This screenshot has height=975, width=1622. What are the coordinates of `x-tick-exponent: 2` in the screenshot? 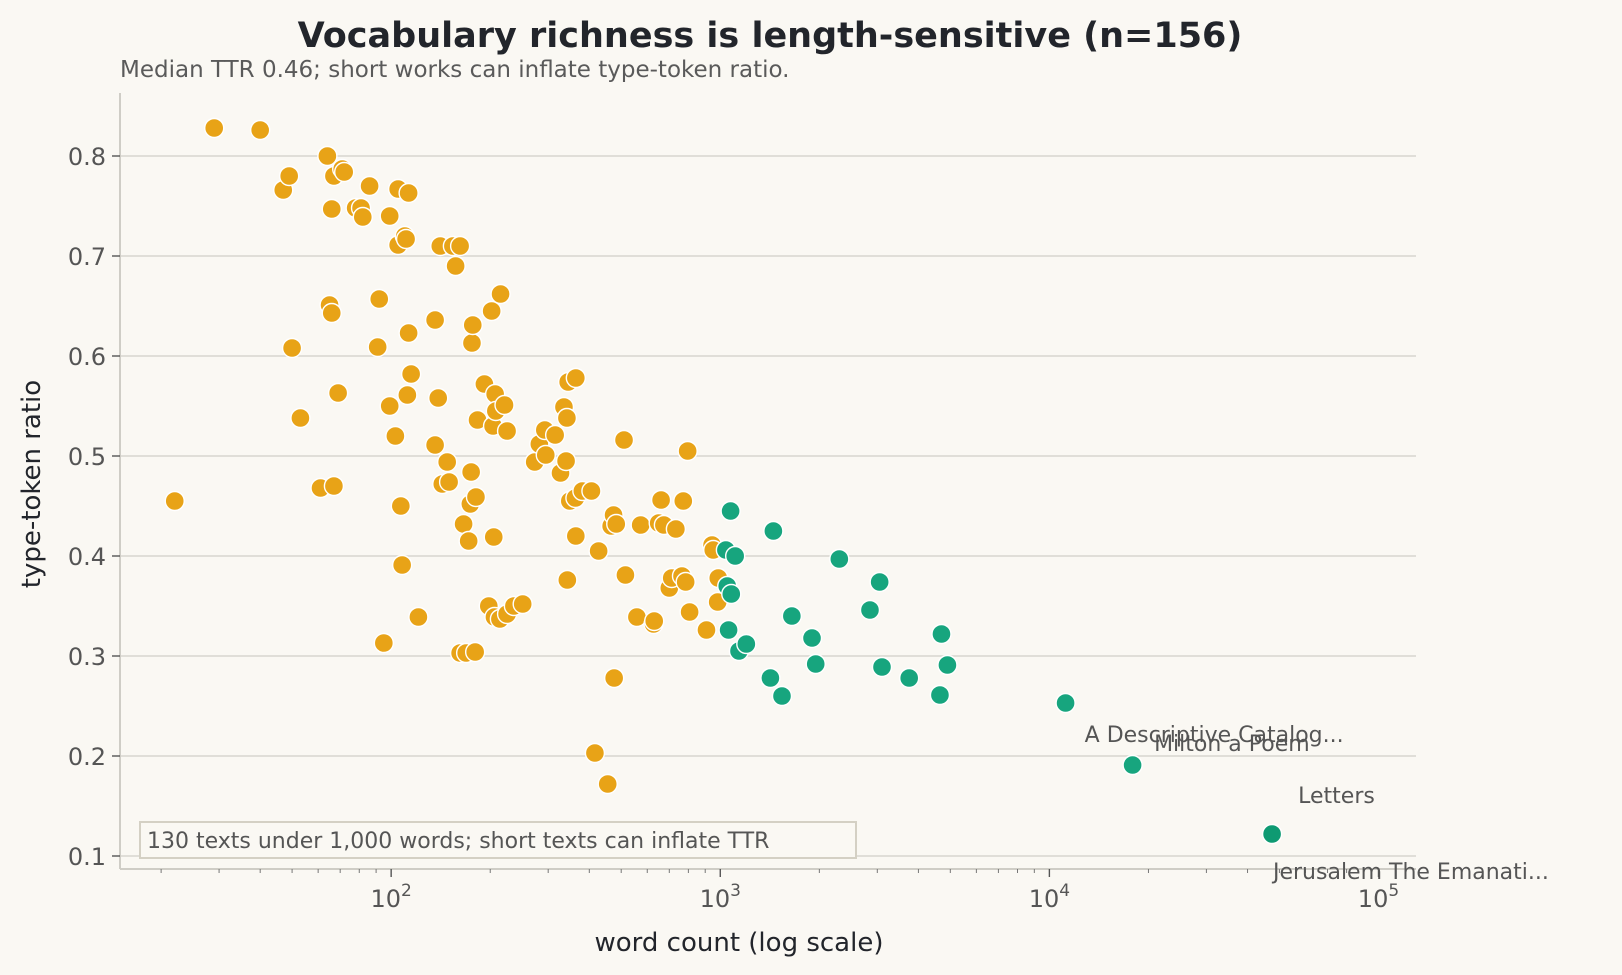 It's located at (406, 891).